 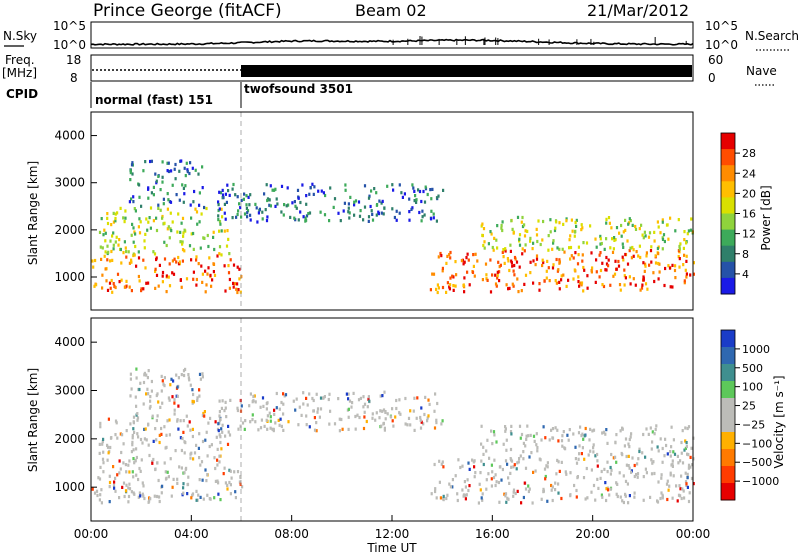 What do you see at coordinates (745, 254) in the screenshot?
I see `colorbar-tick-label: 8` at bounding box center [745, 254].